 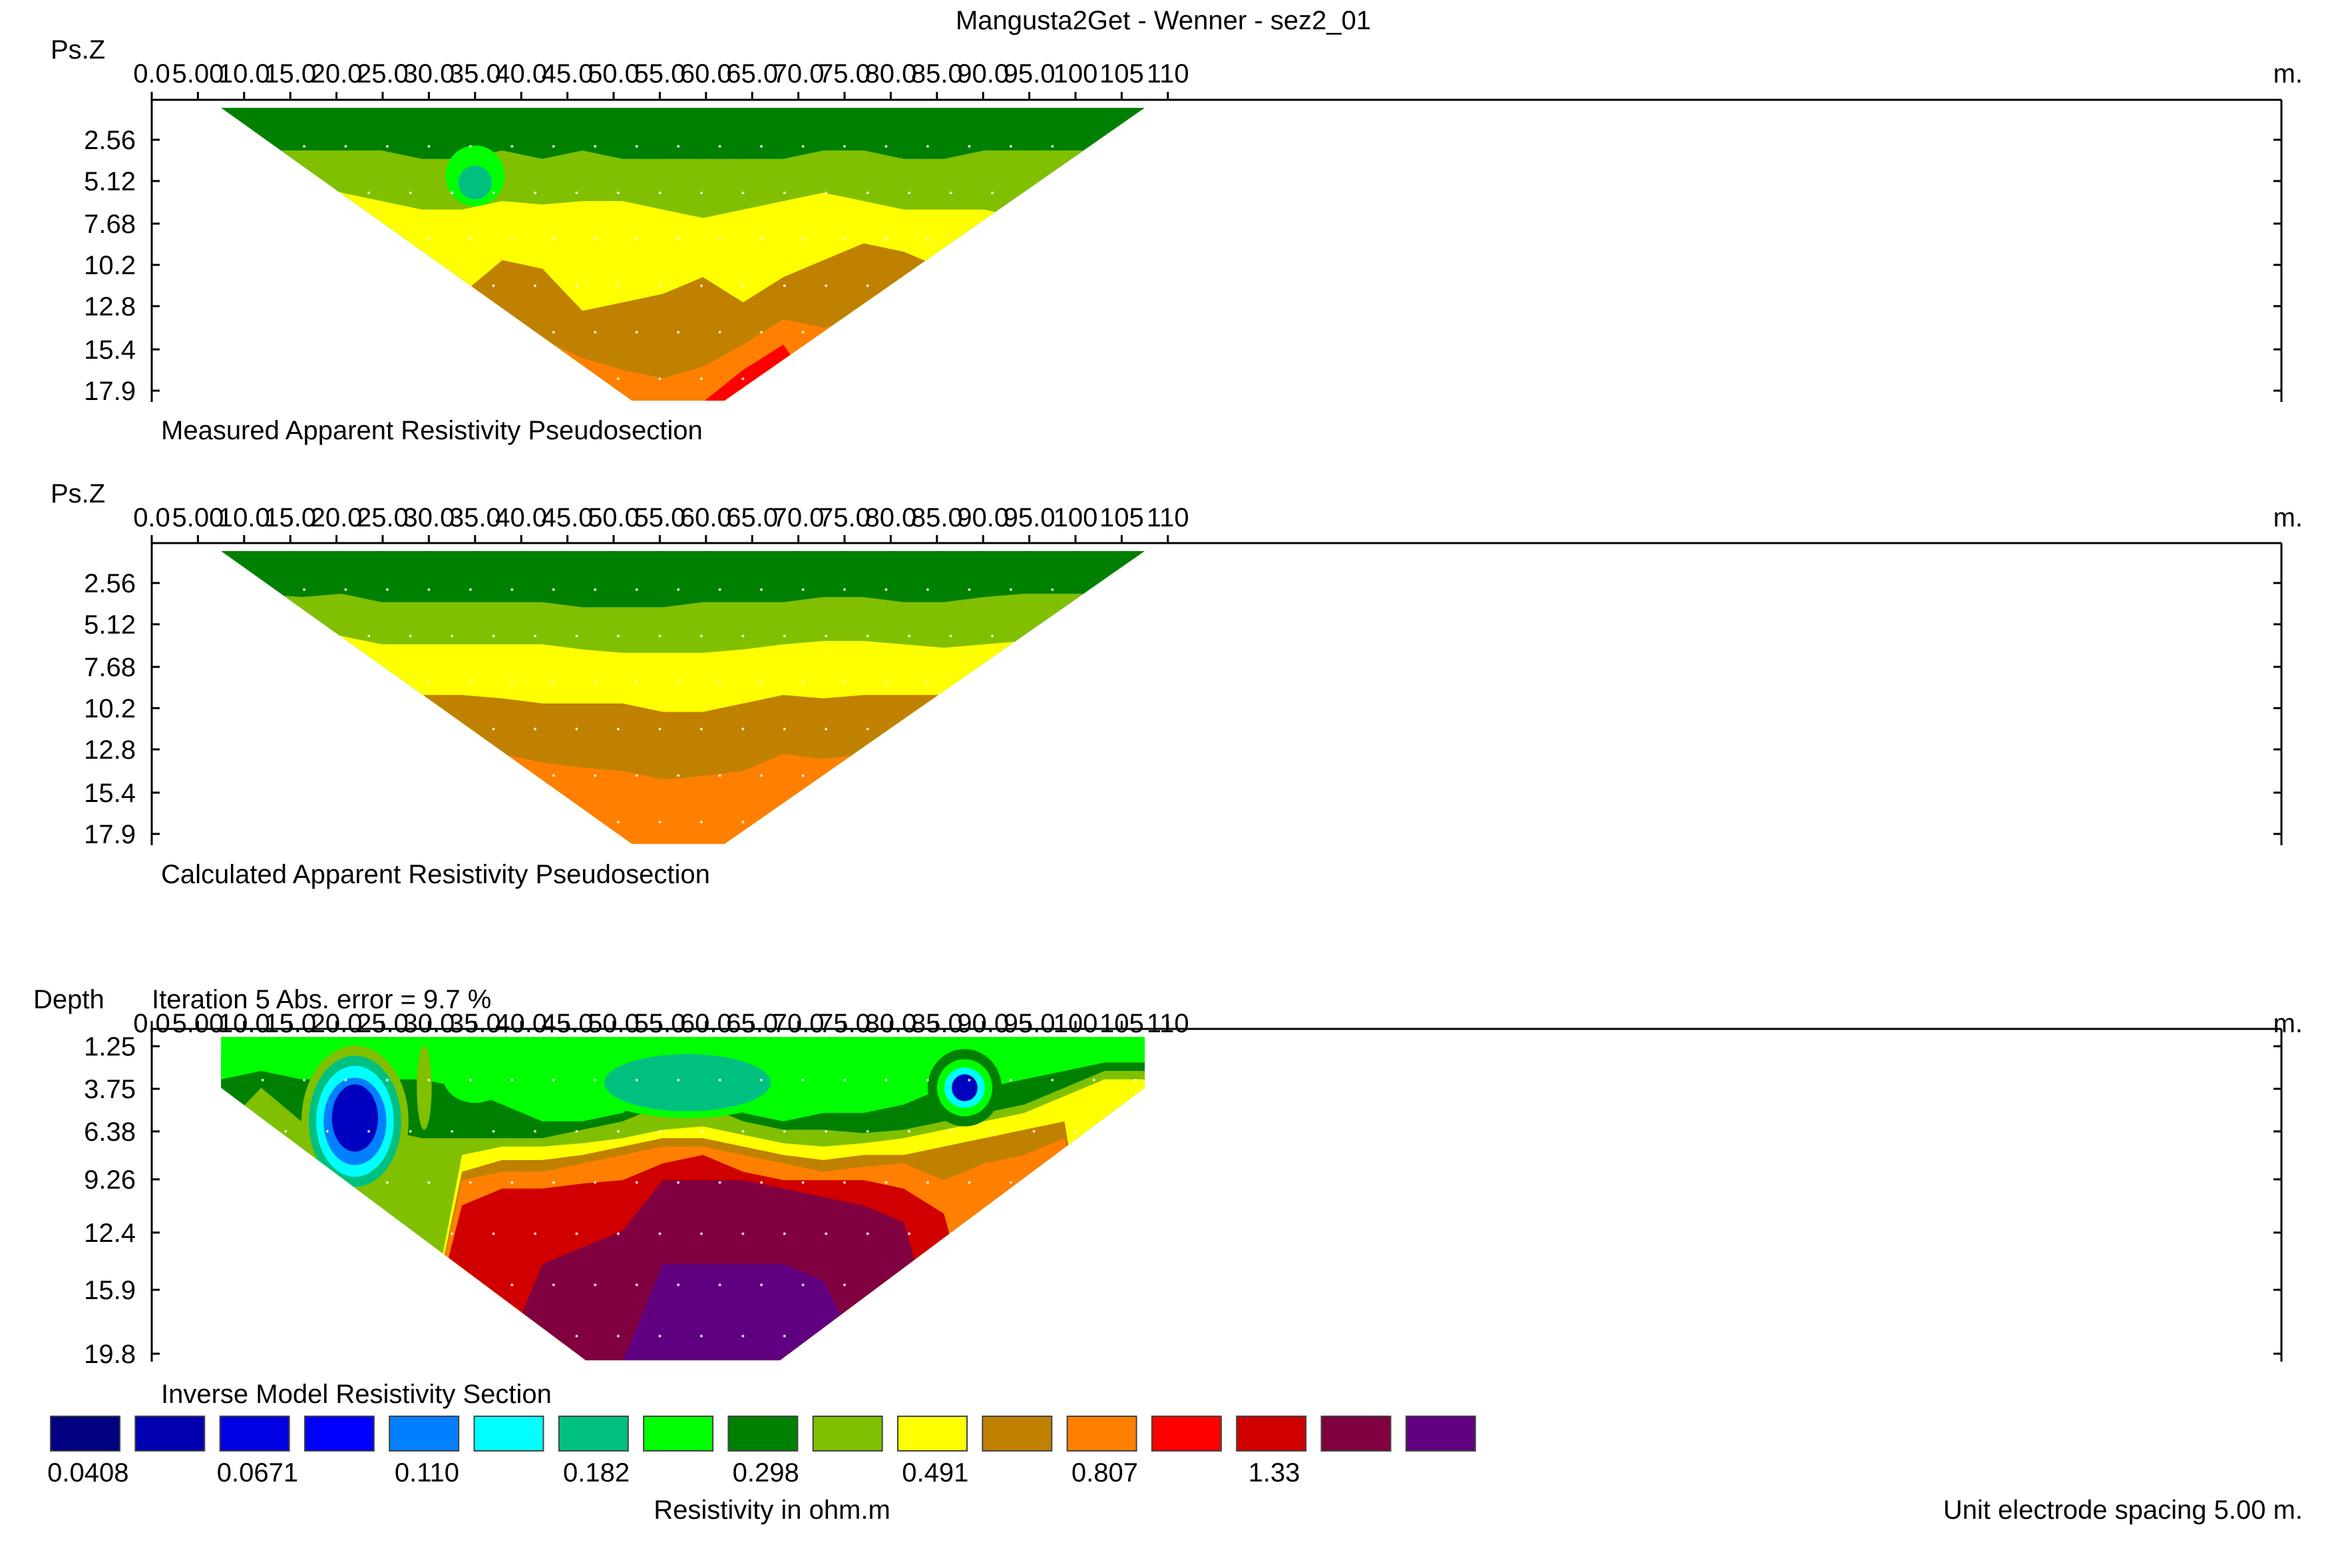 What do you see at coordinates (772, 1510) in the screenshot?
I see `legend-title: Resistivity in ohm.m` at bounding box center [772, 1510].